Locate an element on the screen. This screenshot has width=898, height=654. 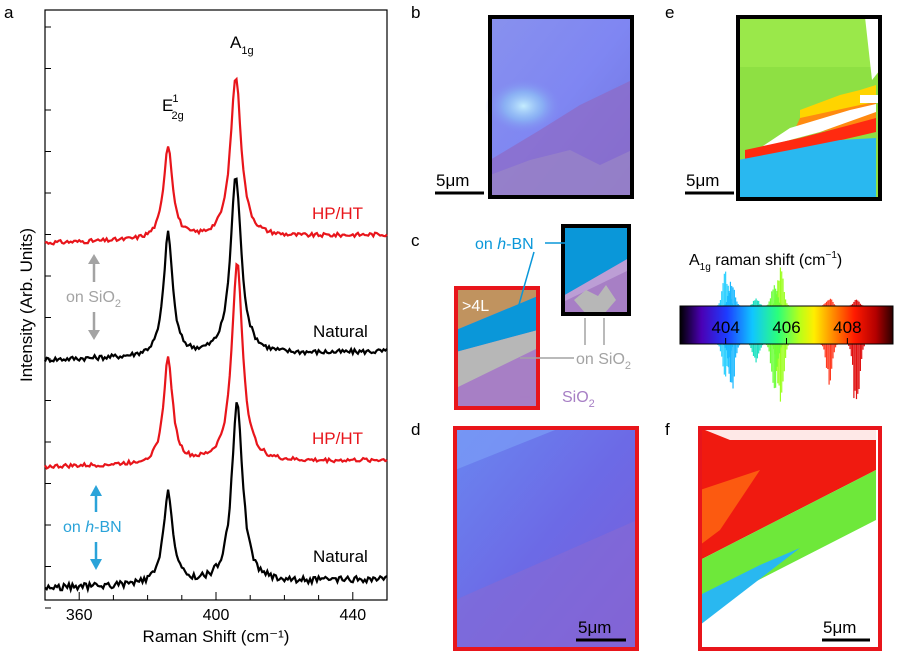
x-tick-label: 400 is located at coordinates (216, 615).